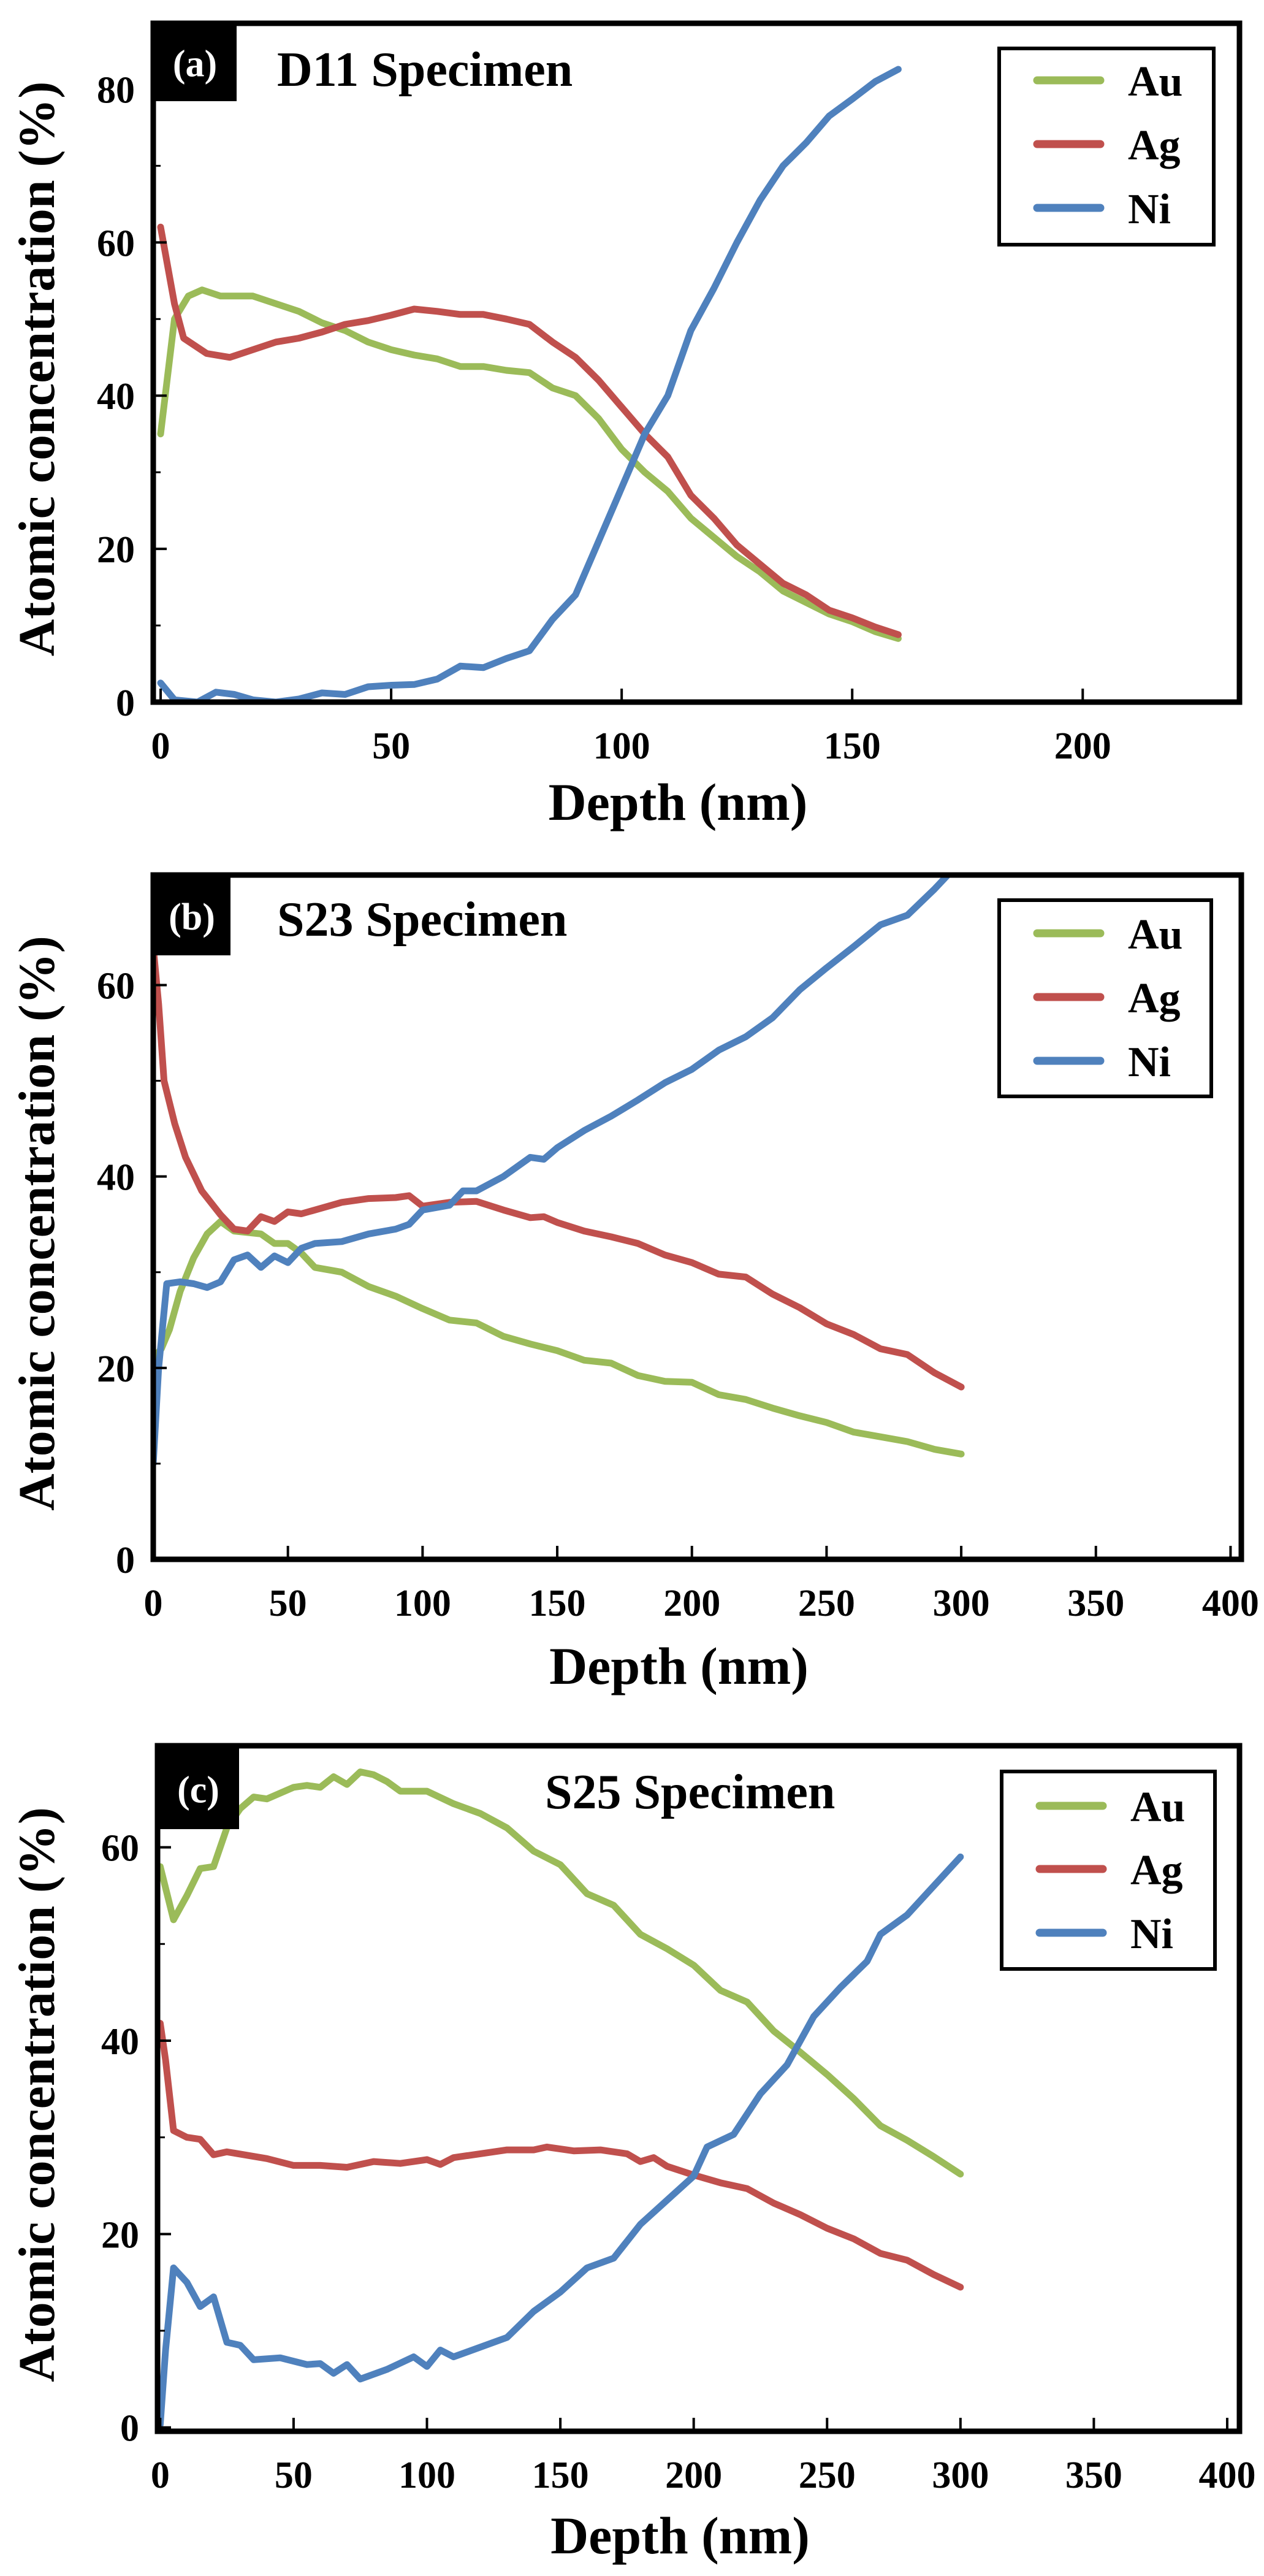  I want to click on chart-title: S25 Specimen, so click(690, 1792).